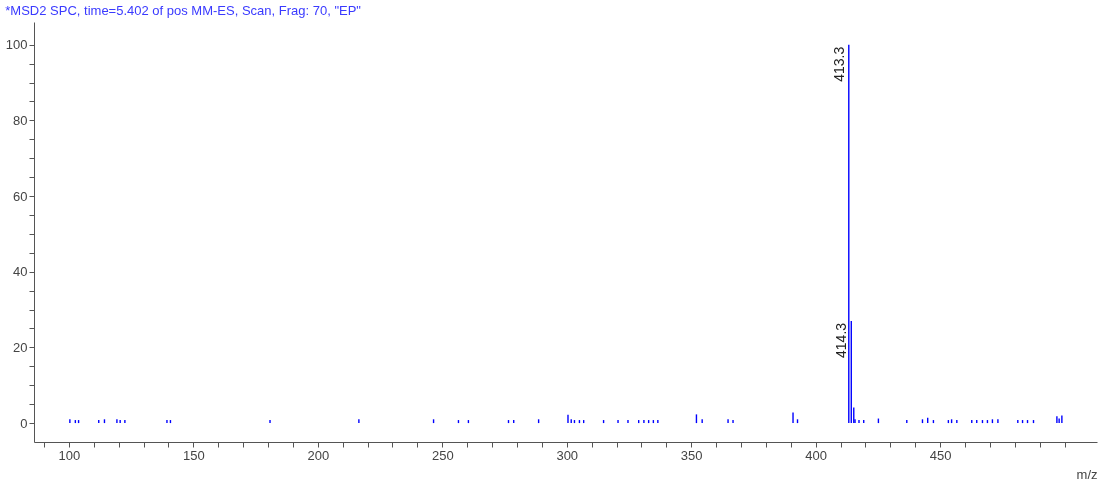 Image resolution: width=1102 pixels, height=486 pixels. I want to click on y-tick-label: 80, so click(20, 120).